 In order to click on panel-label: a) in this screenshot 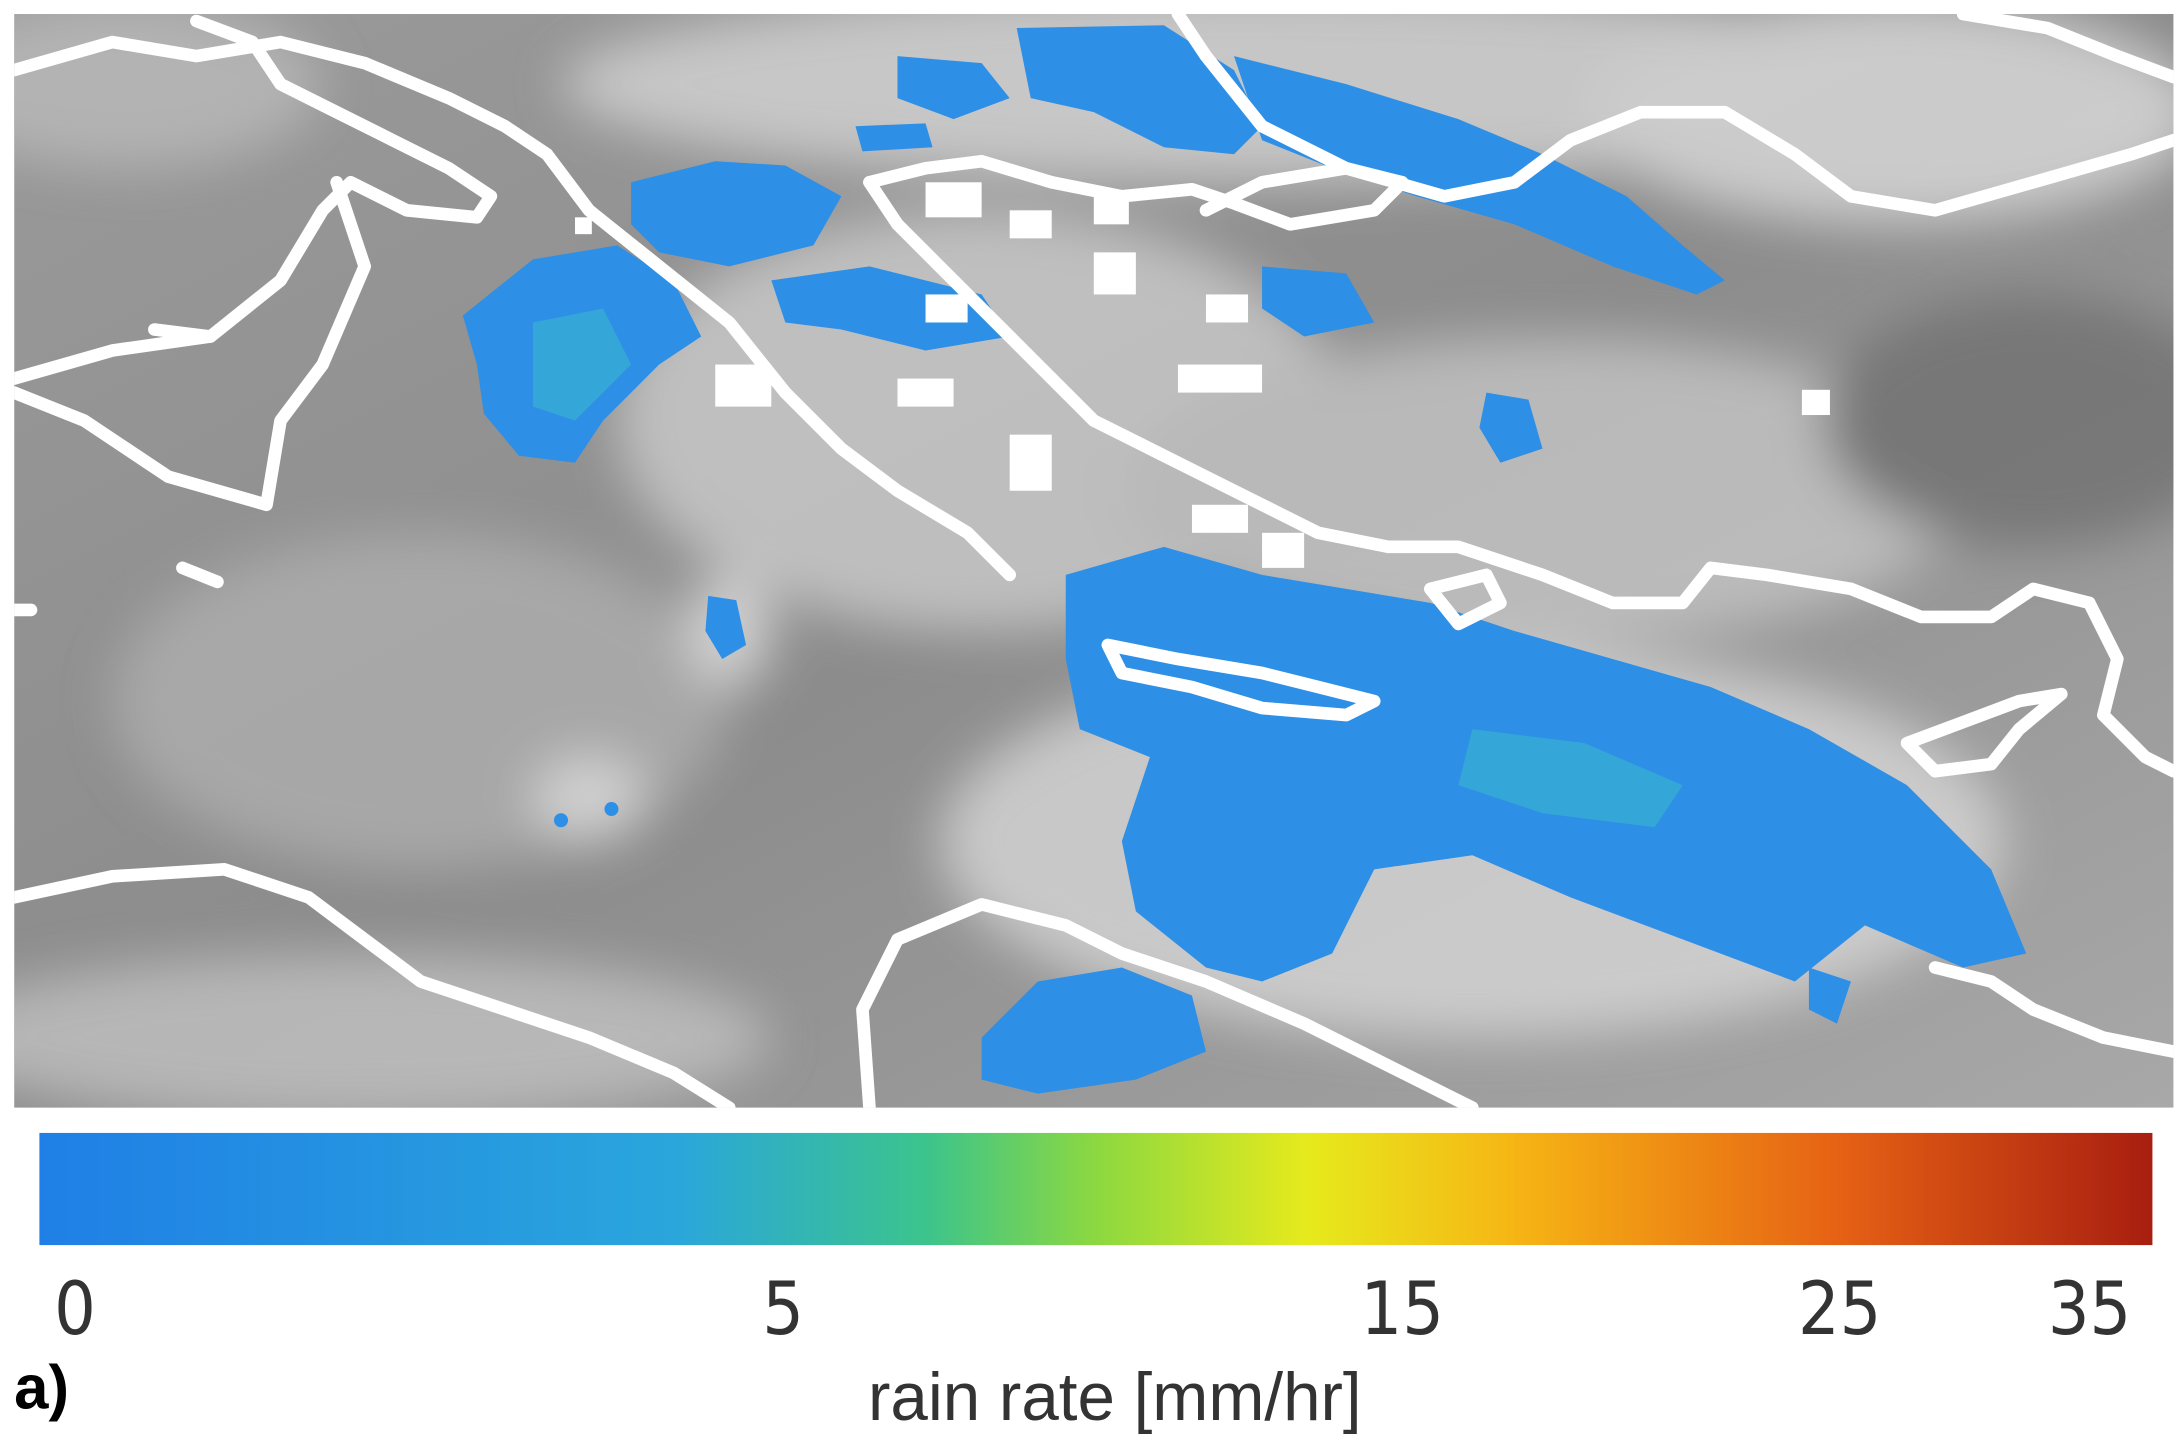, I will do `click(41, 1388)`.